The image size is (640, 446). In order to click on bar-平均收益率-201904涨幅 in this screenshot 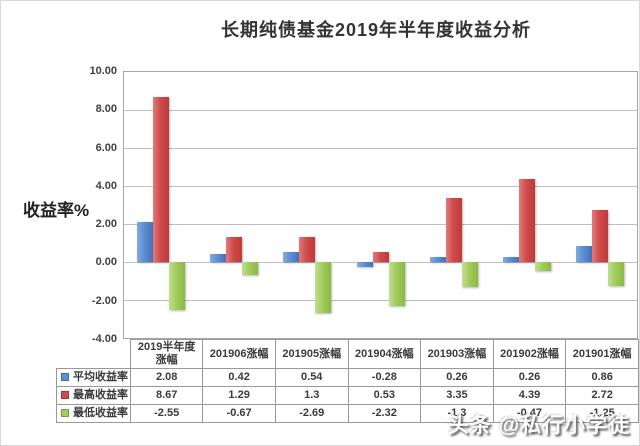, I will do `click(364, 265)`.